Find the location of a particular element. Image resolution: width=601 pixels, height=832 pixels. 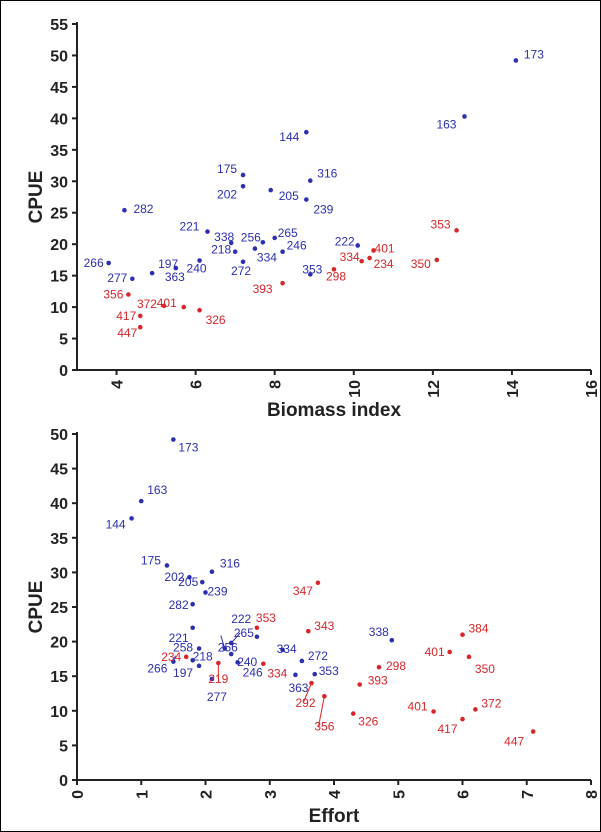

data-point-label: 234 is located at coordinates (171, 657).